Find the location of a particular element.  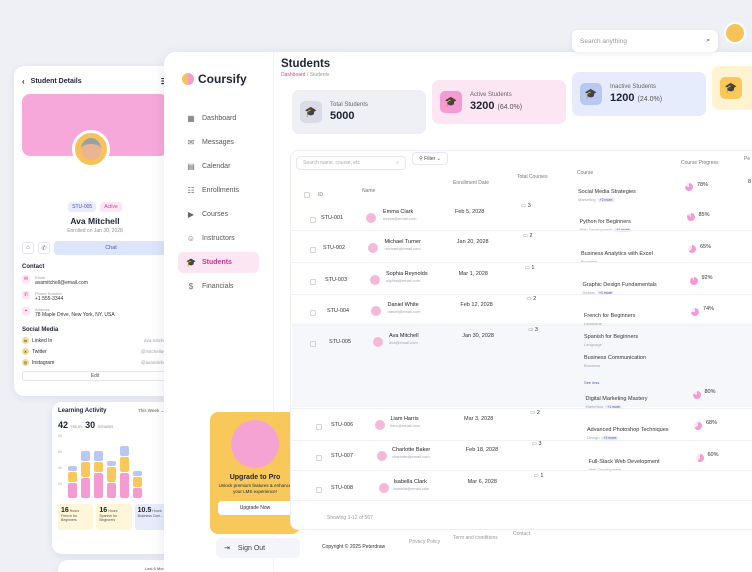

filter-label: Filter is located at coordinates (430, 158).